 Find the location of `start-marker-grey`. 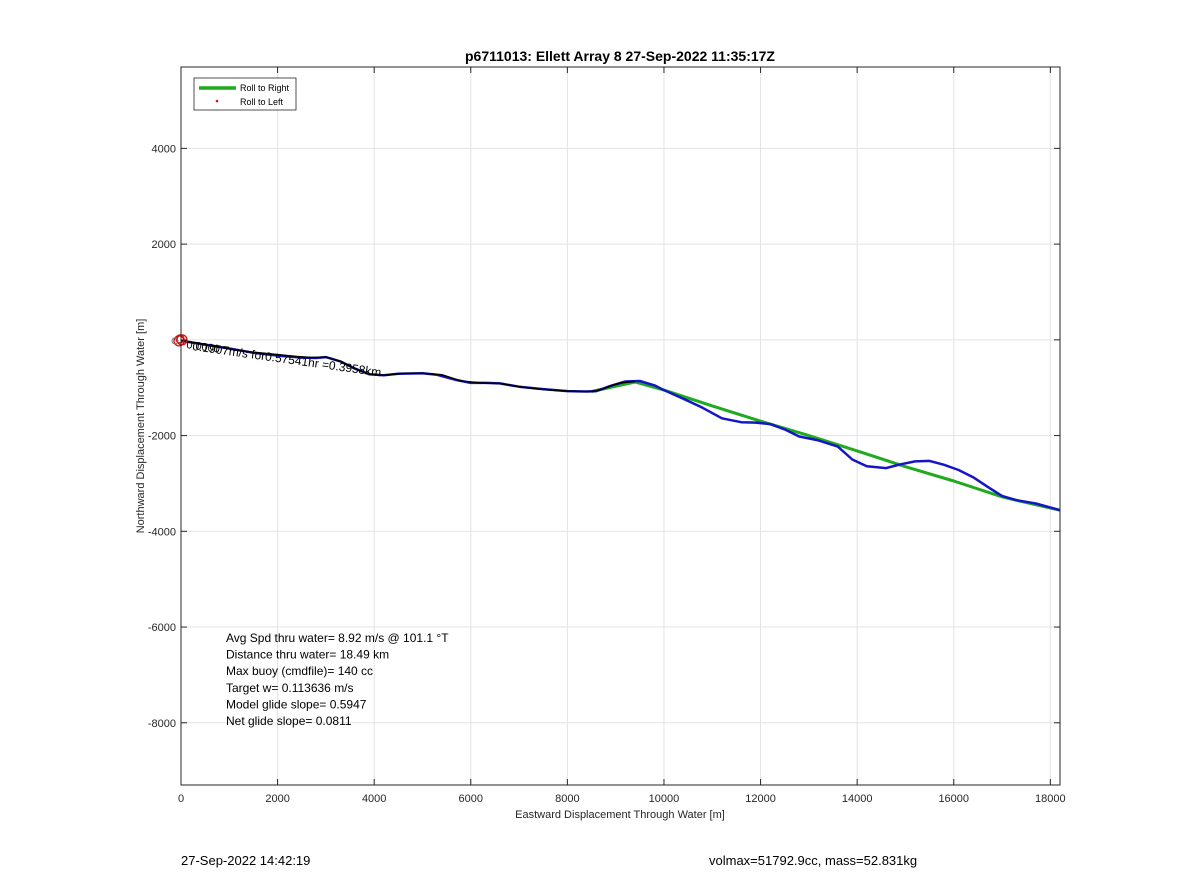

start-marker-grey is located at coordinates (175, 341).